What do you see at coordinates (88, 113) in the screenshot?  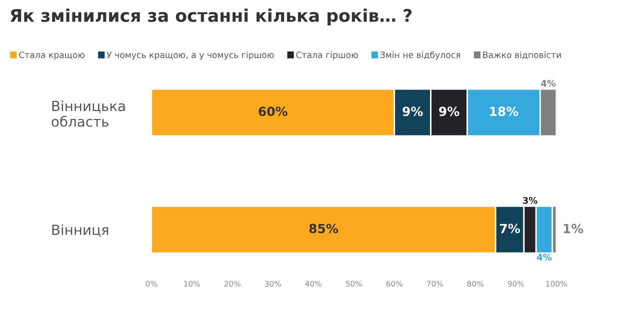 I see `y-tick-label: Вінницька область` at bounding box center [88, 113].